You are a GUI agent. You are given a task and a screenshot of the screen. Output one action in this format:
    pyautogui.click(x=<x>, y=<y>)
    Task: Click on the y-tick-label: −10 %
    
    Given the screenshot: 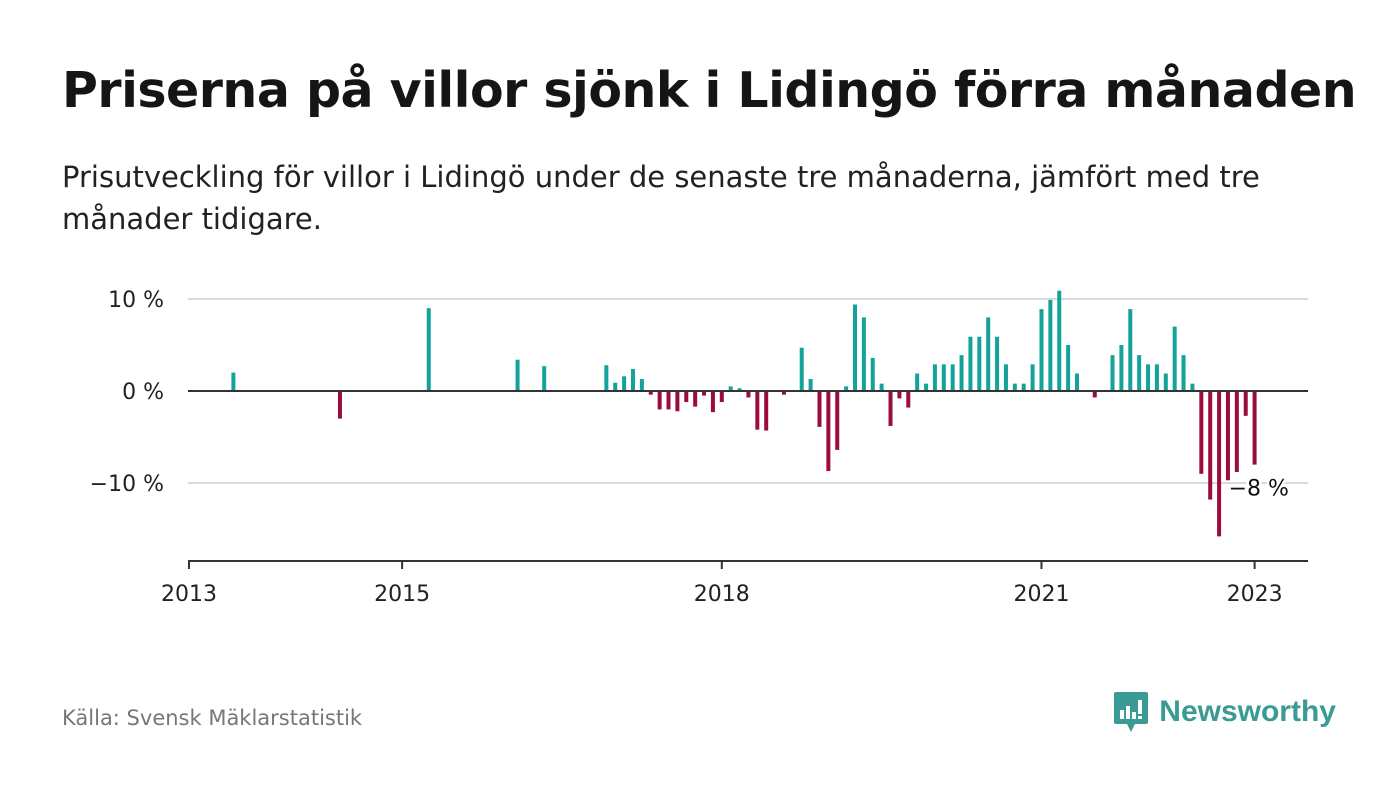 What is the action you would take?
    pyautogui.click(x=127, y=484)
    